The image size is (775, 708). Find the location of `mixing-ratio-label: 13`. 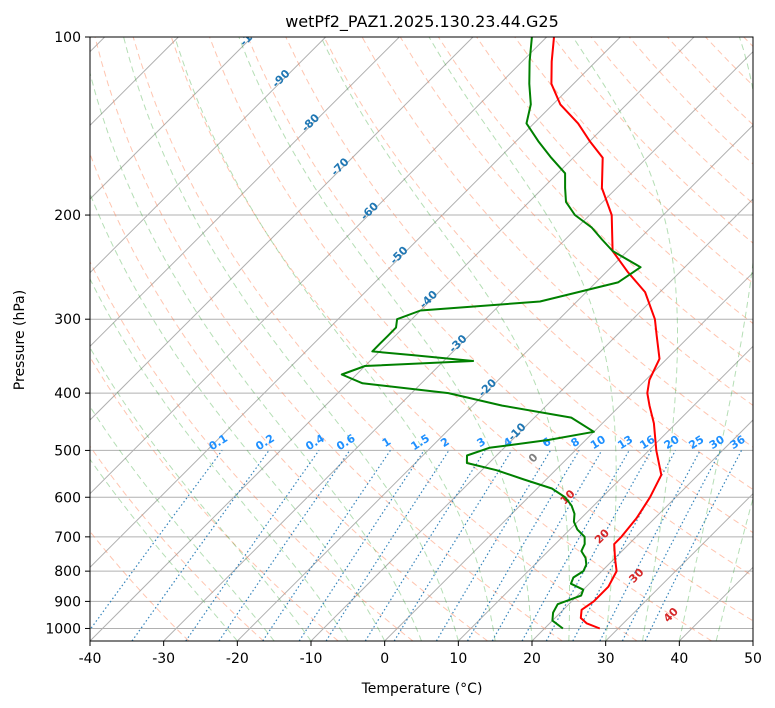

mixing-ratio-label: 13 is located at coordinates (625, 442).